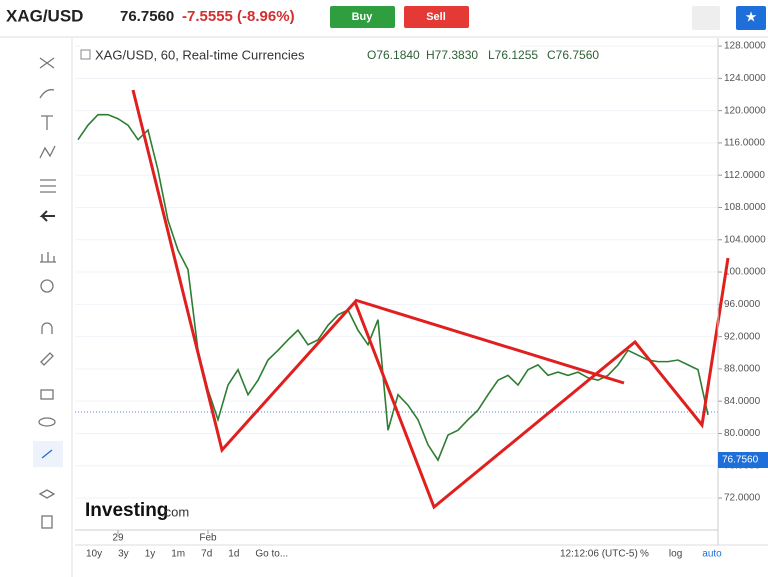 The image size is (768, 577). What do you see at coordinates (644, 554) in the screenshot?
I see `option-button: %` at bounding box center [644, 554].